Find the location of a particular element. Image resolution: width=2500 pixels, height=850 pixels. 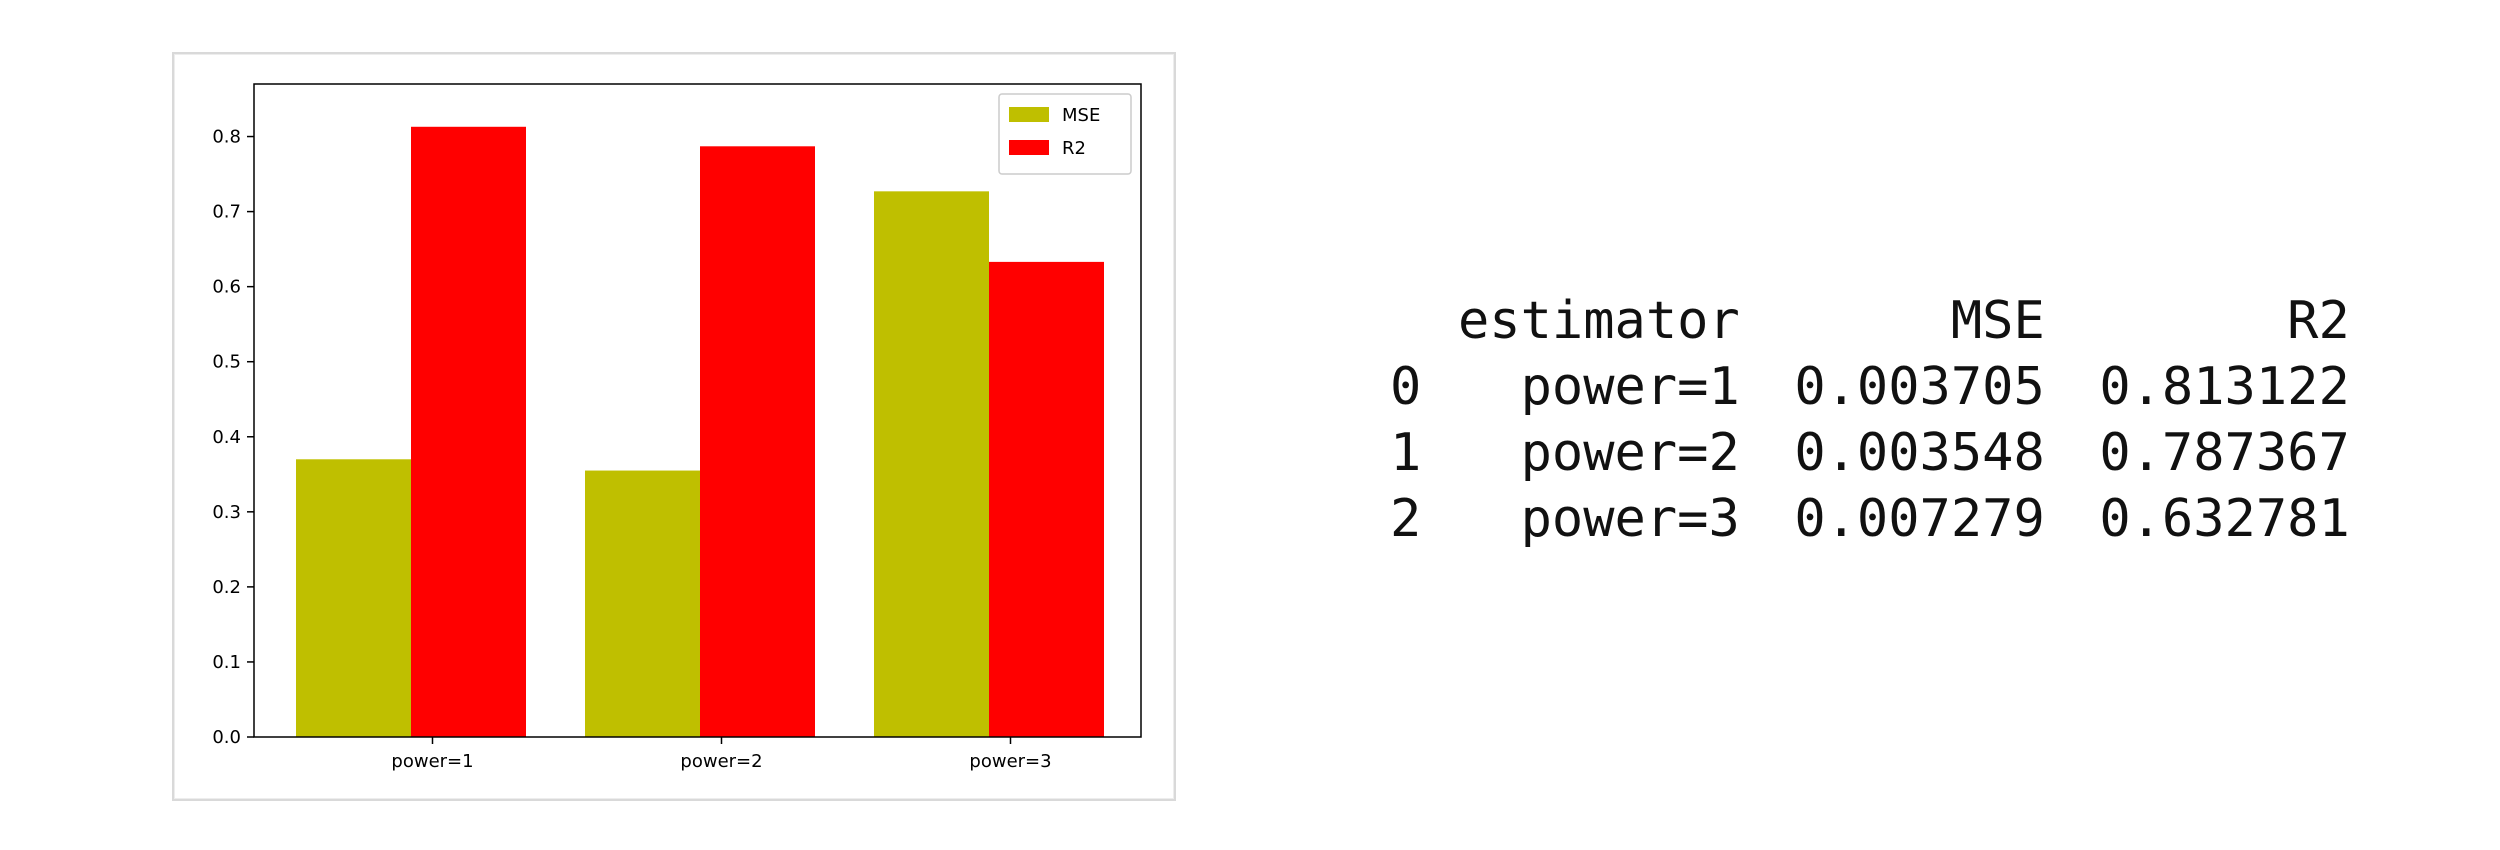

header-index is located at coordinates (1424, 321).